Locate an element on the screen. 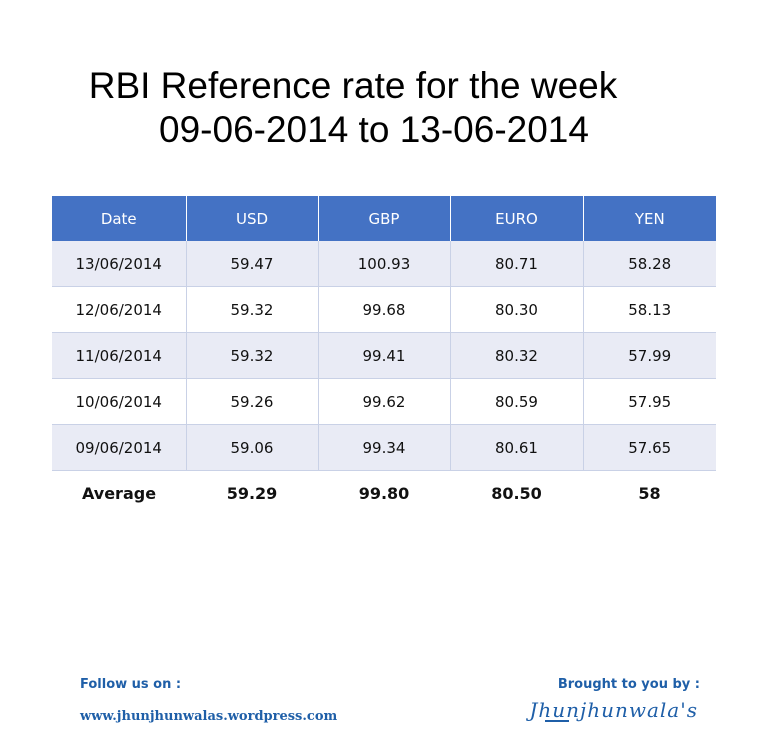 This screenshot has height=738, width=768. column-header-euro: EURO is located at coordinates (517, 218).